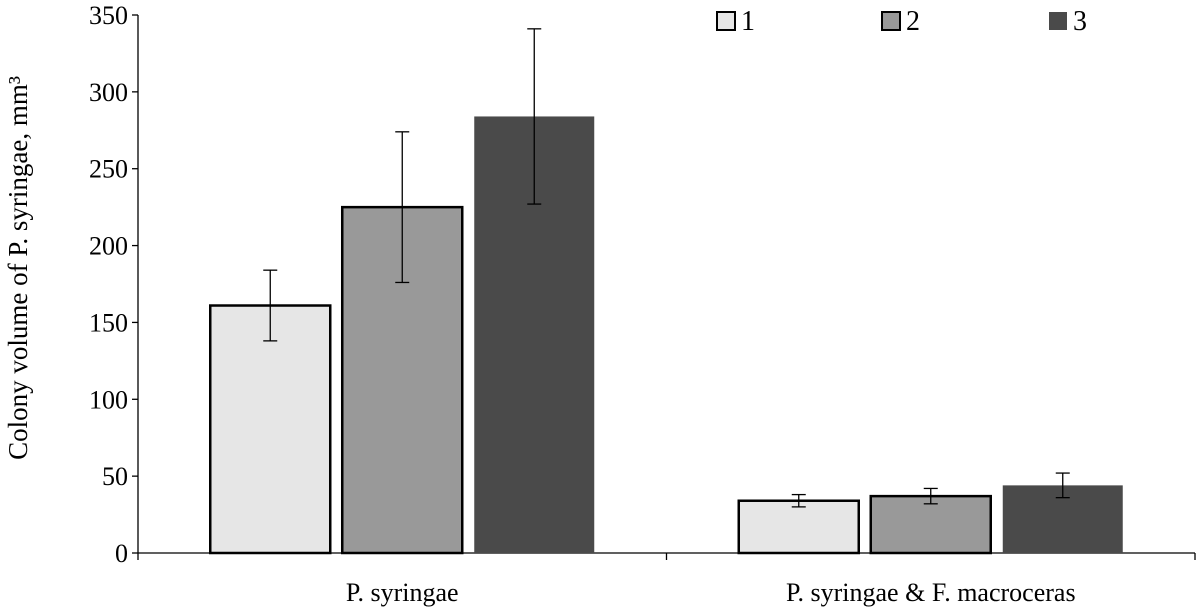  What do you see at coordinates (115, 476) in the screenshot?
I see `y-tick-label: 50` at bounding box center [115, 476].